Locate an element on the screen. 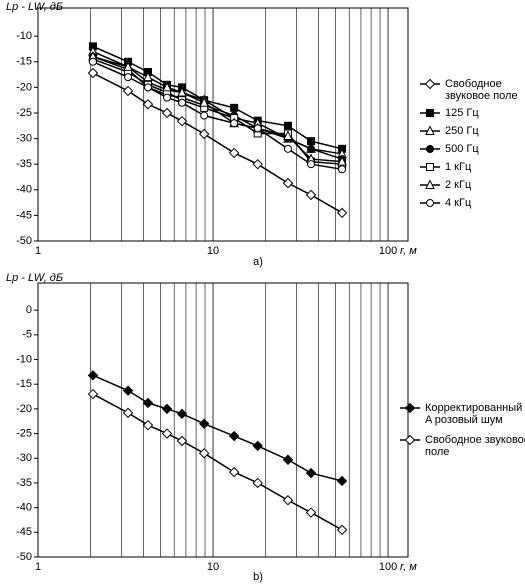  legend-label: 250 Гц is located at coordinates (462, 131).